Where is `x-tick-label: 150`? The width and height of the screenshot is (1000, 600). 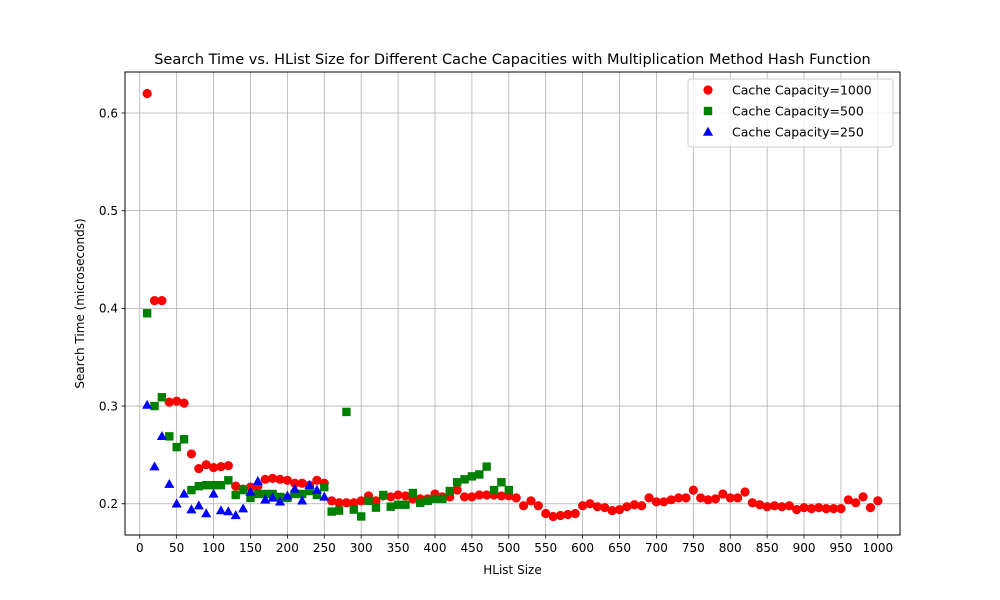
x-tick-label: 150 is located at coordinates (250, 548).